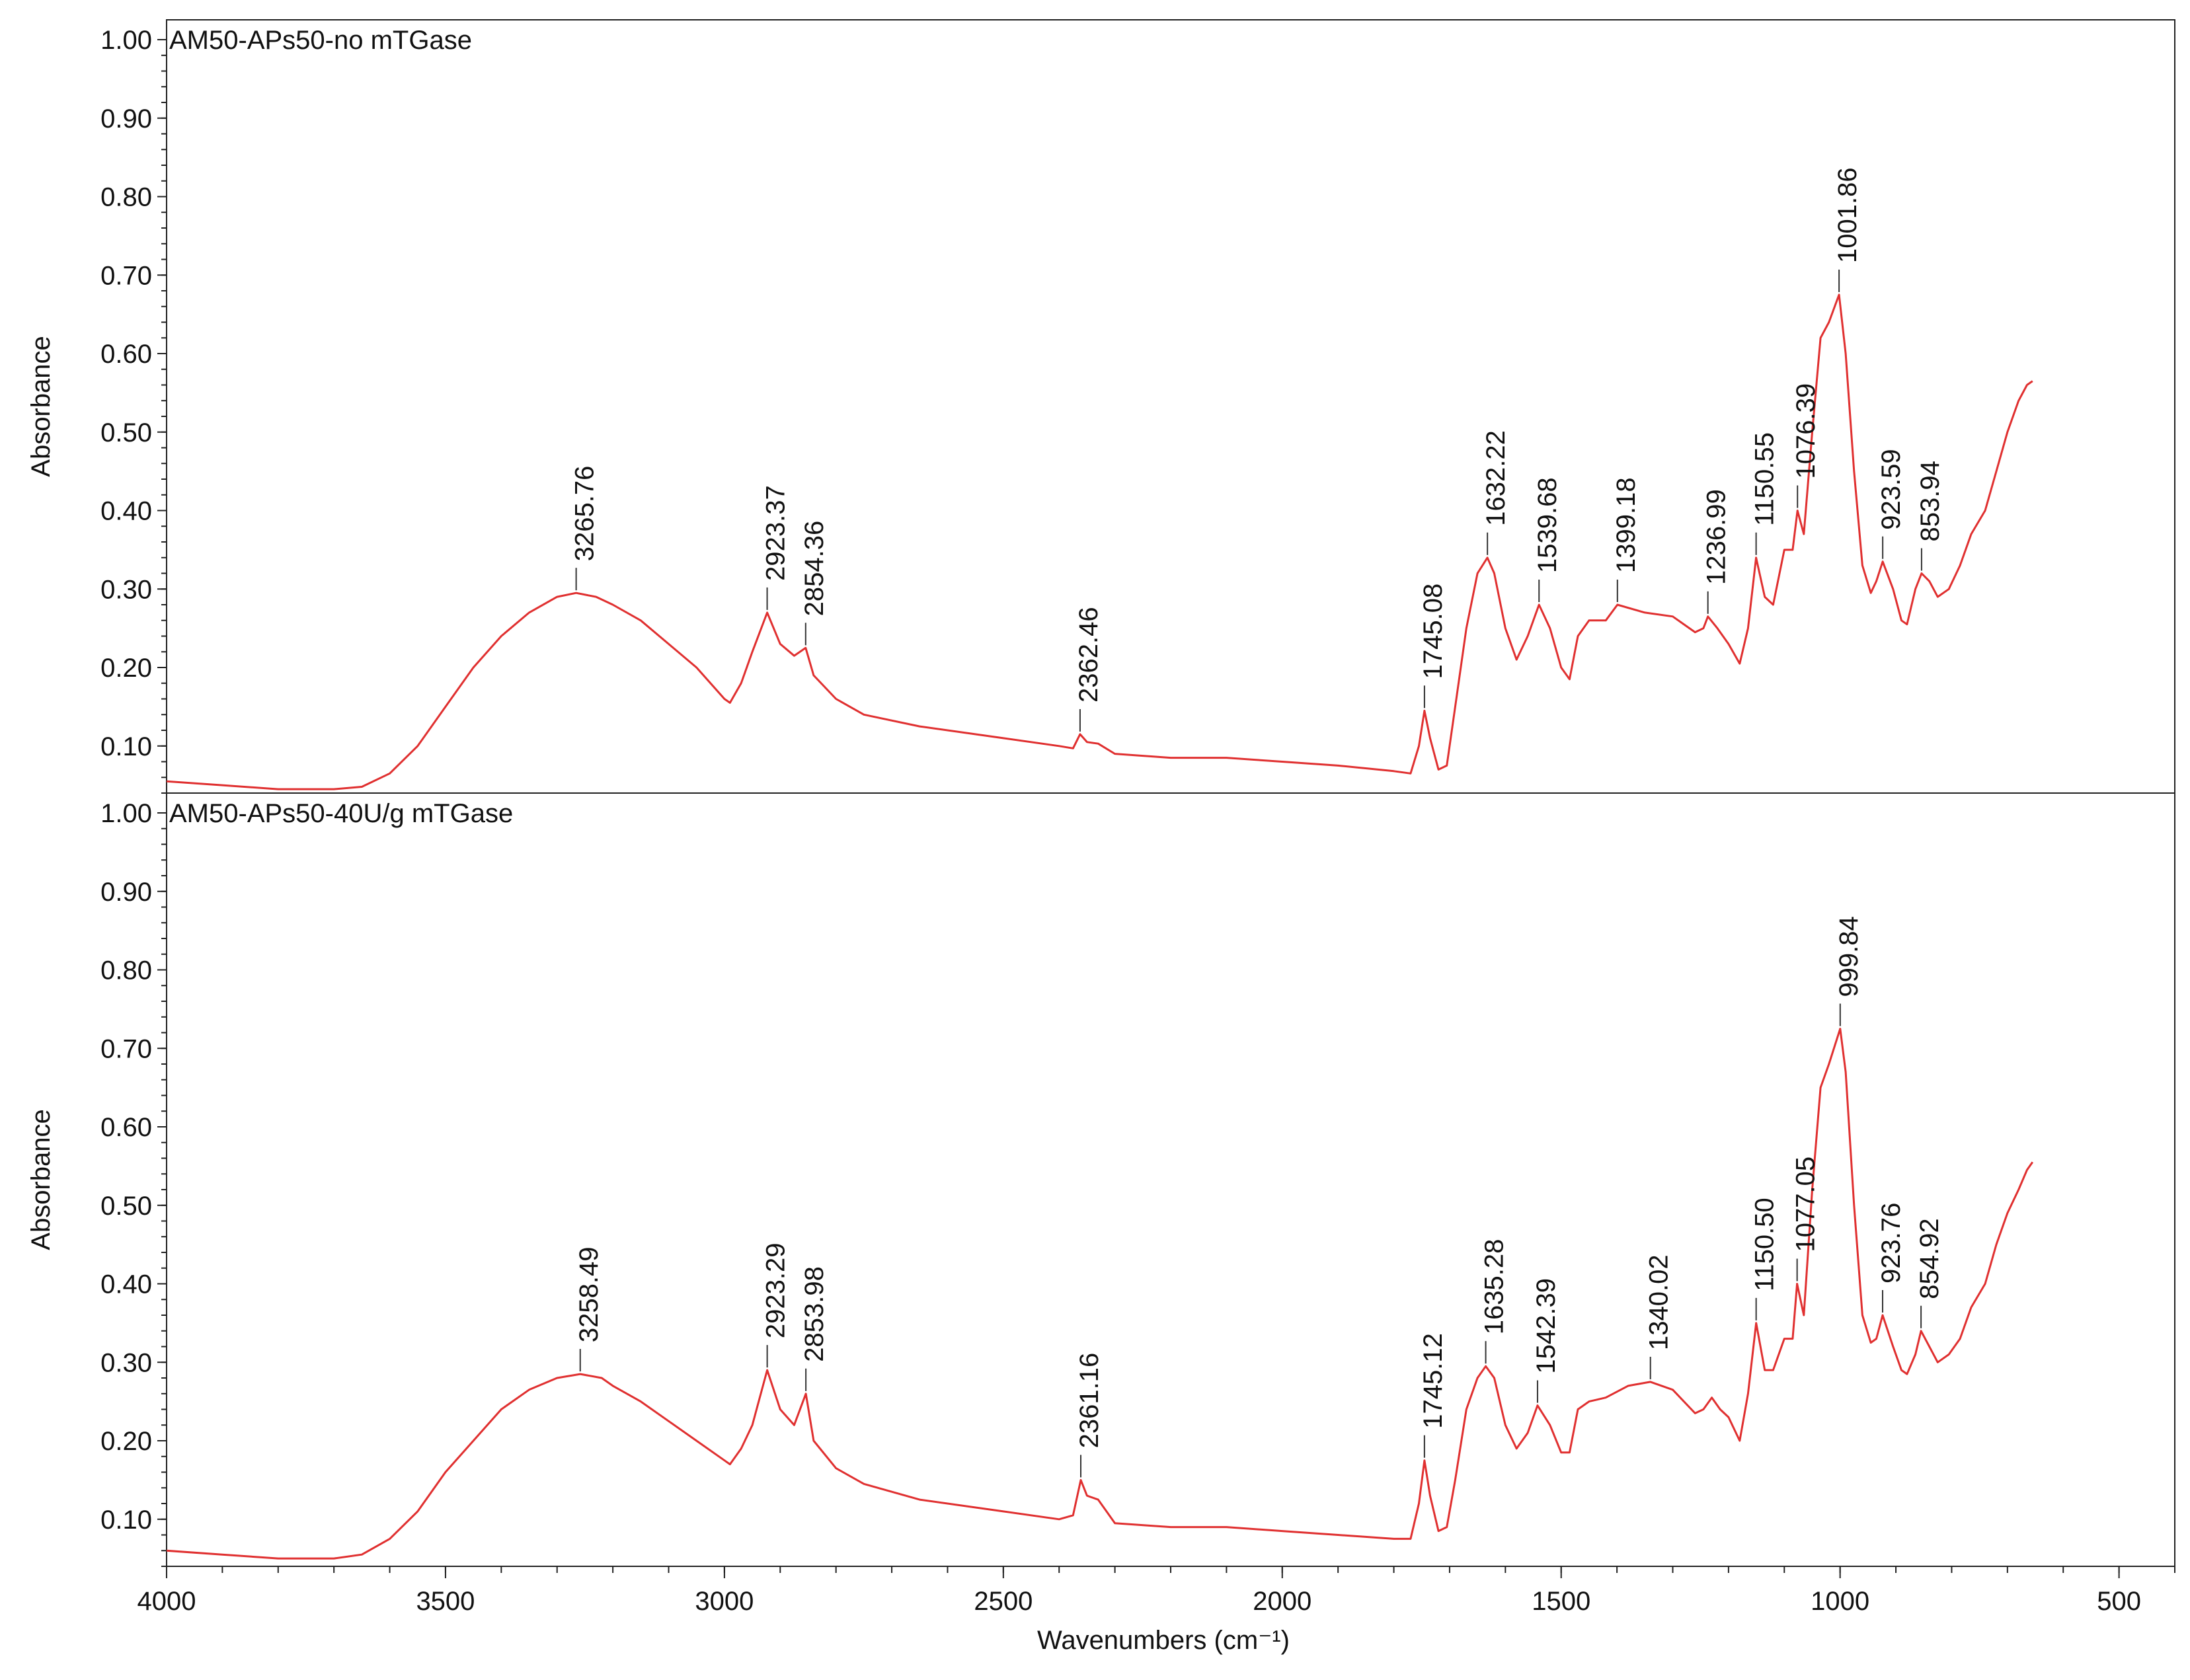 The image size is (2190, 1680). I want to click on peak-label: 2361.16, so click(1089, 1401).